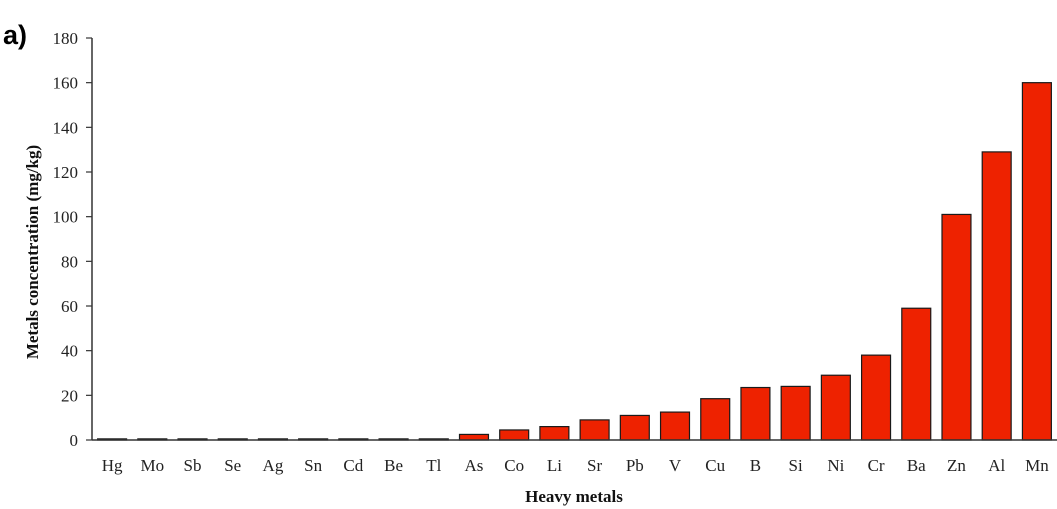 The height and width of the screenshot is (509, 1057). Describe the element at coordinates (66, 38) in the screenshot. I see `y-tick-label: 180` at that location.